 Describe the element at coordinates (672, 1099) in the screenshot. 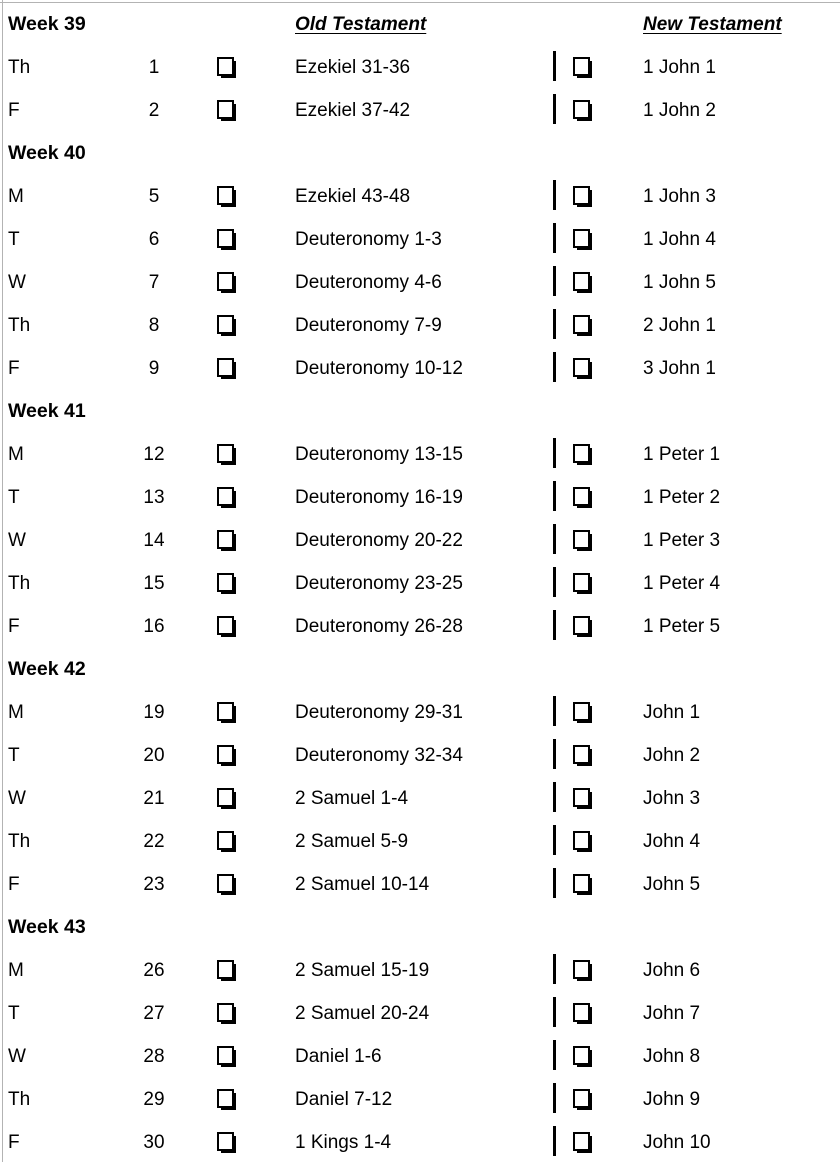

I see `nt-reading: John 9` at that location.